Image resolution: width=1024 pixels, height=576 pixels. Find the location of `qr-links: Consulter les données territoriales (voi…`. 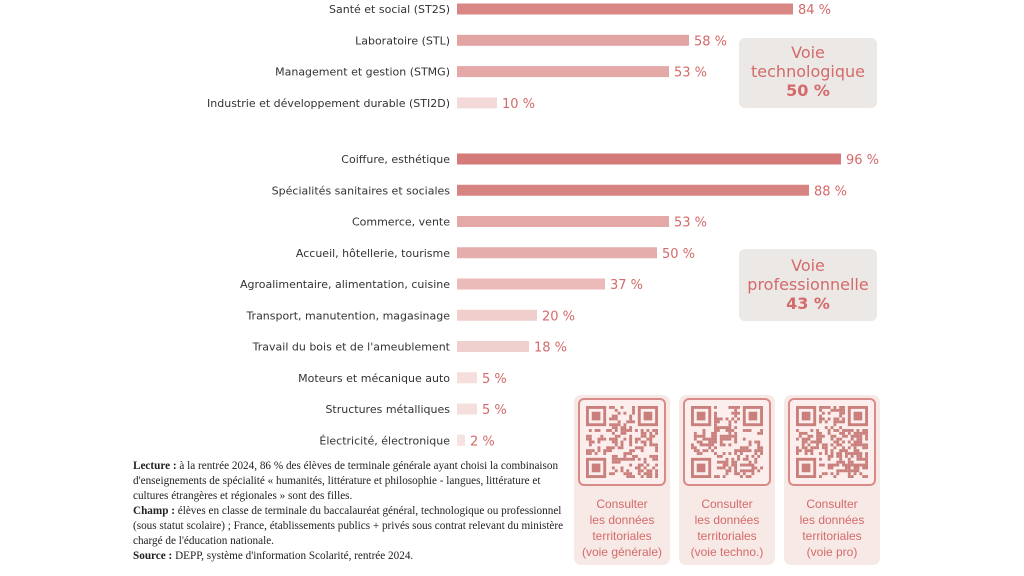

qr-links: Consulter les données territoriales (voi… is located at coordinates (727, 480).